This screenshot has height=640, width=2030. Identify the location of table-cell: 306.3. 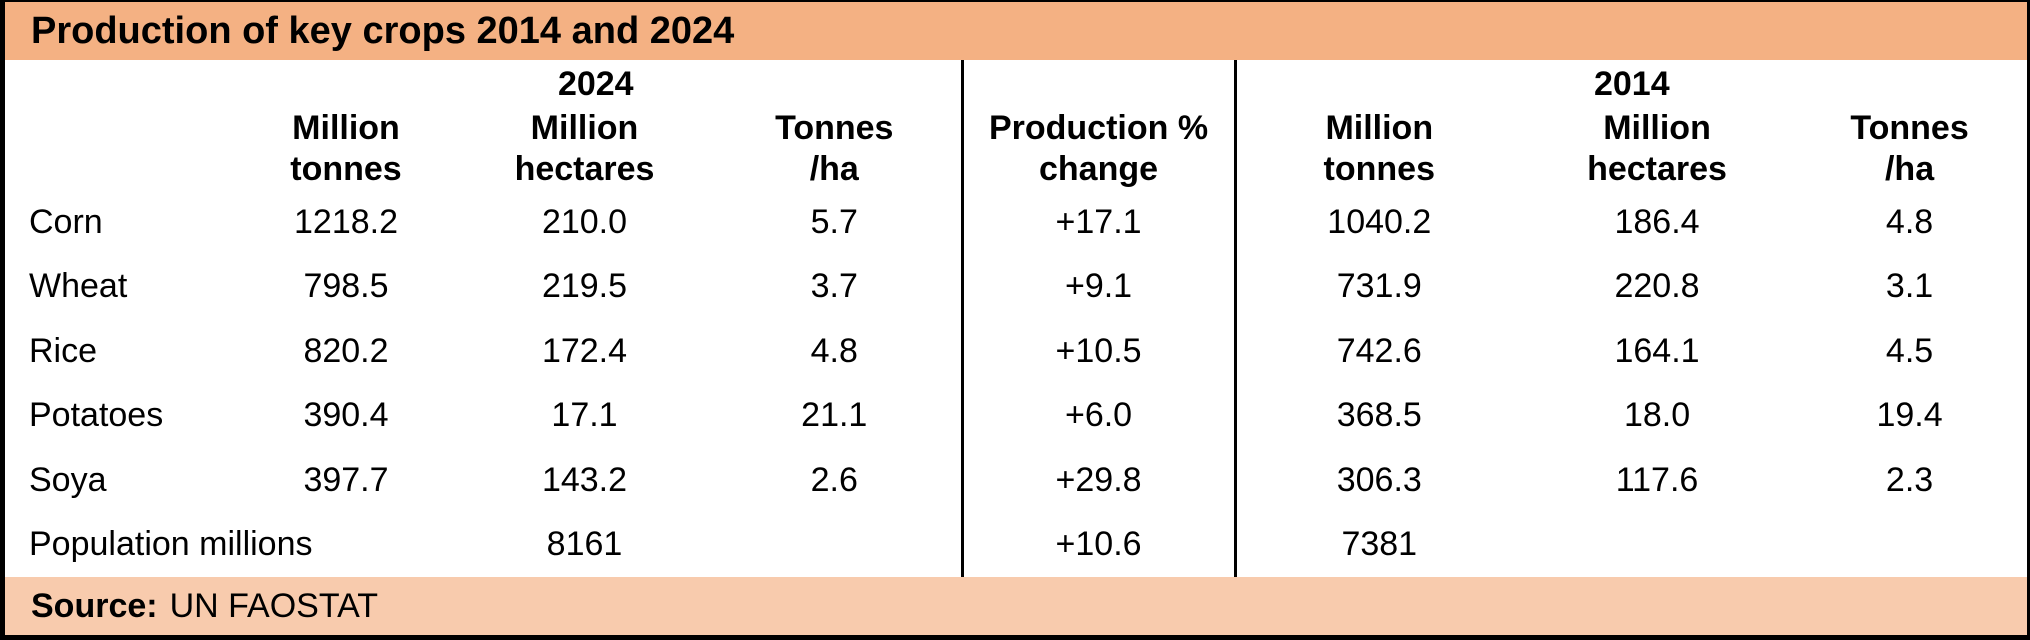
(1379, 479).